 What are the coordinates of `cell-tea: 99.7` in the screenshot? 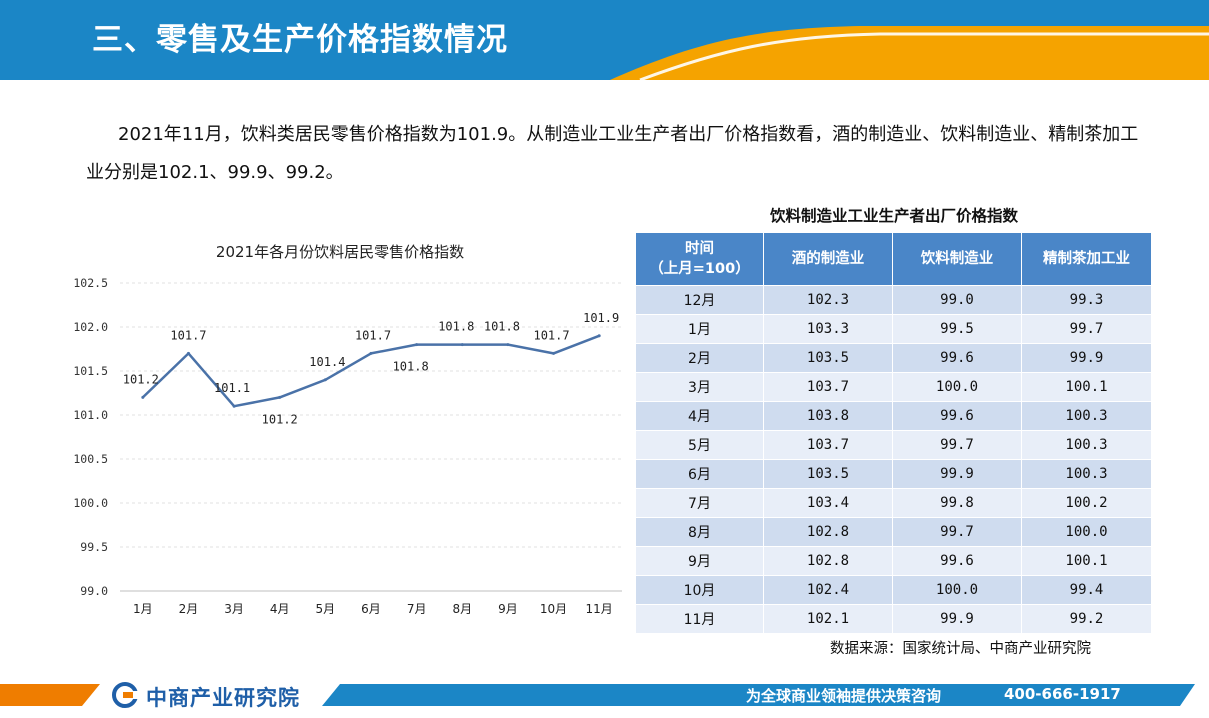 It's located at (1086, 329).